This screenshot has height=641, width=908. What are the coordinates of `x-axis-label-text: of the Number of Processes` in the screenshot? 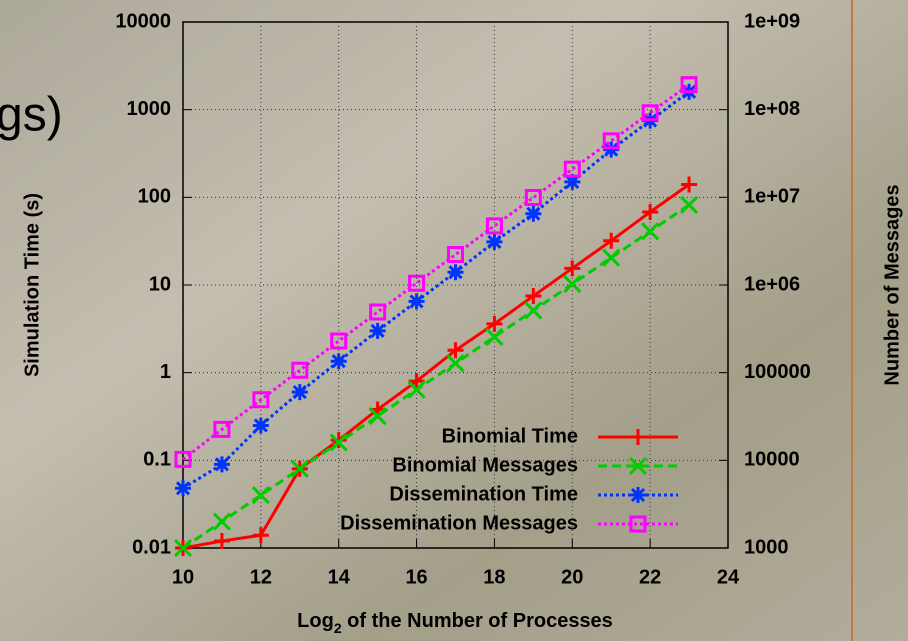 It's located at (477, 621).